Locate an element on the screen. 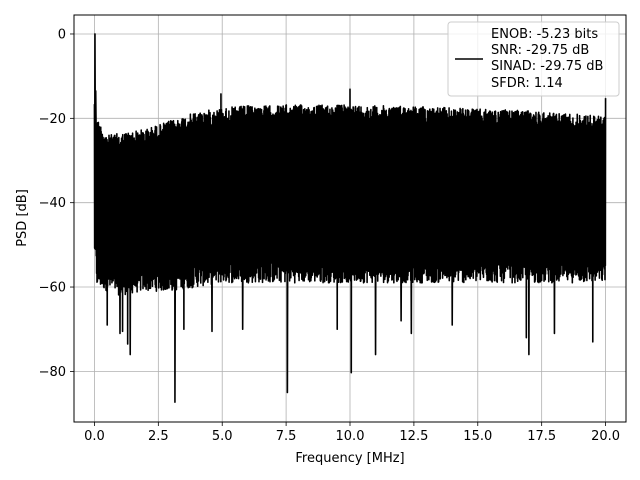 The image size is (640, 480). x-tick-label: 7.5 is located at coordinates (286, 436).